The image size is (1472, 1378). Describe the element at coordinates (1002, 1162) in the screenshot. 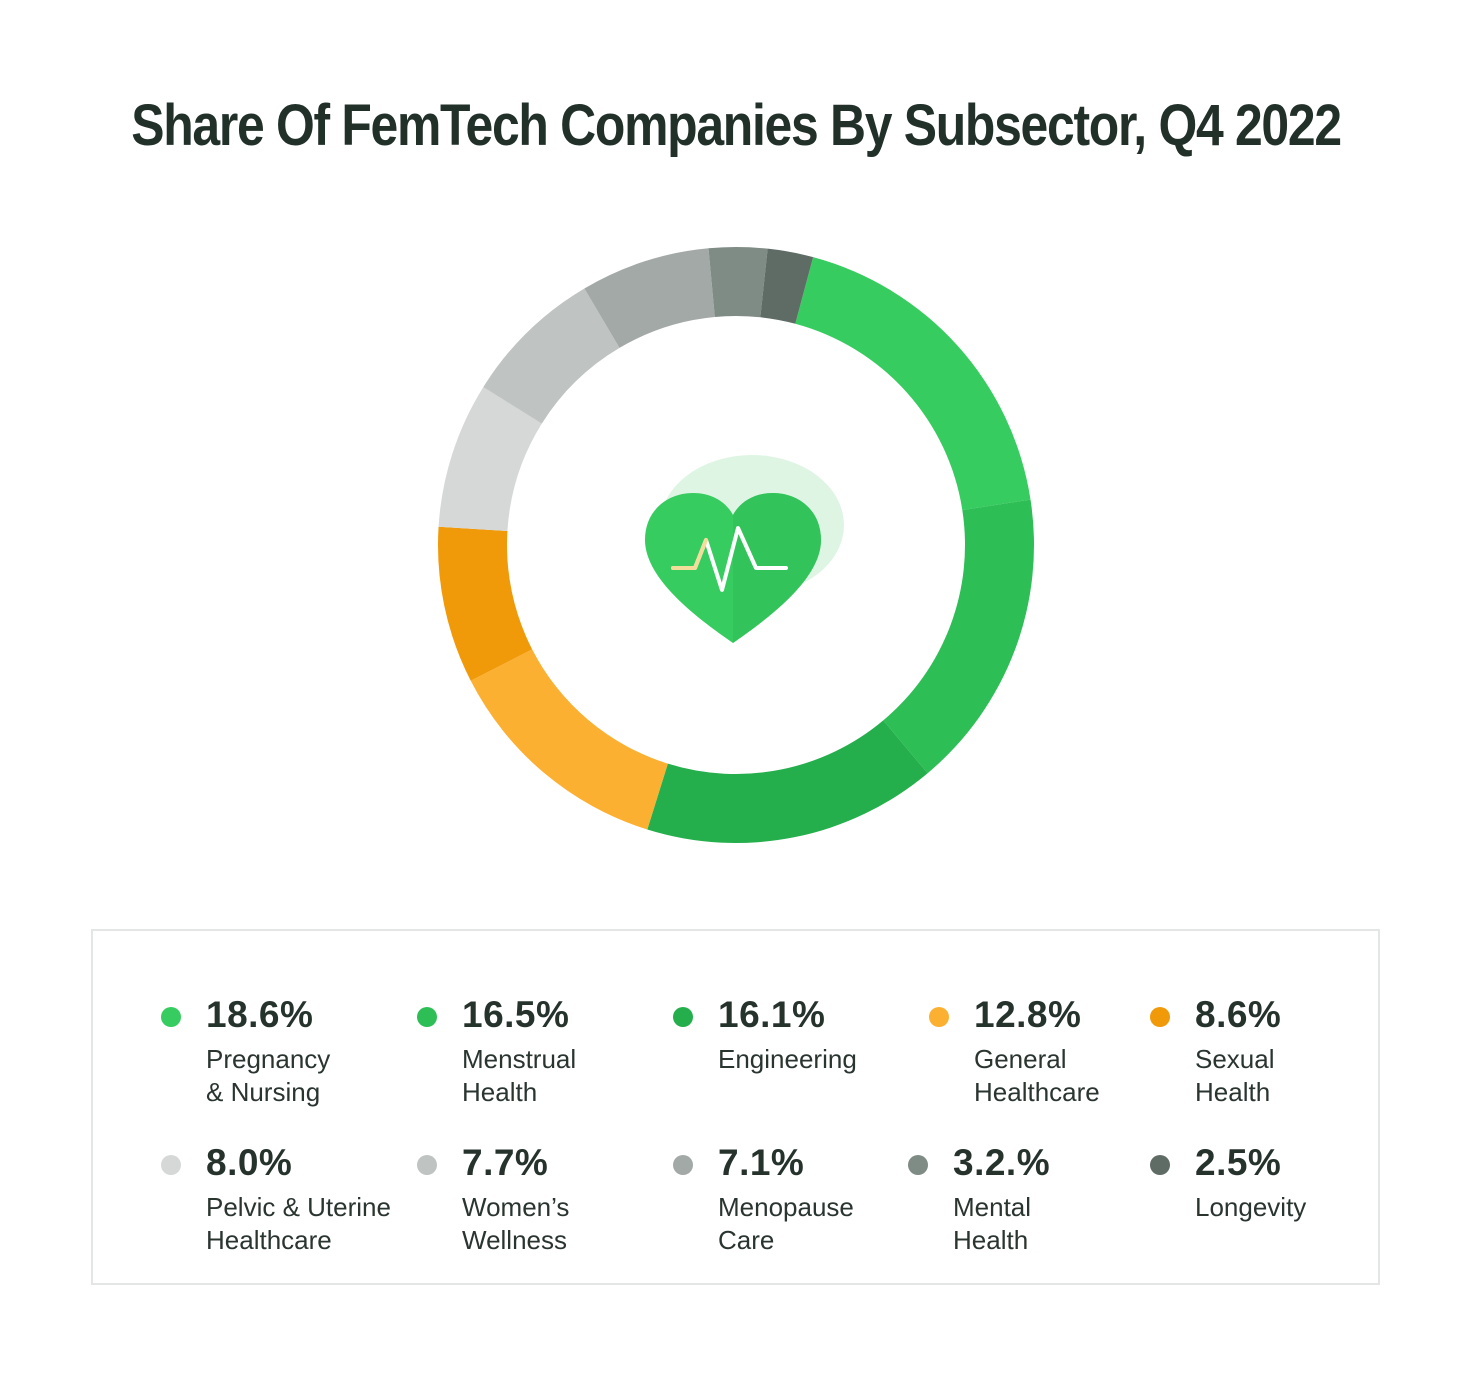

I see `legend-value: 3.2.%` at that location.